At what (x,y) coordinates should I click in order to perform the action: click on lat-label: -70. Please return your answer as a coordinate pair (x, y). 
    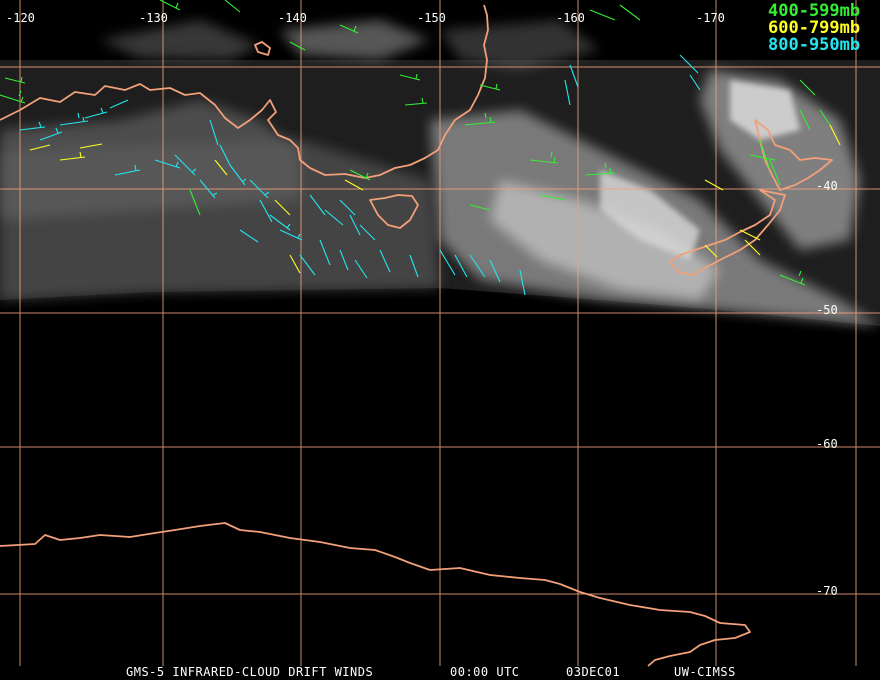
    Looking at the image, I should click on (827, 591).